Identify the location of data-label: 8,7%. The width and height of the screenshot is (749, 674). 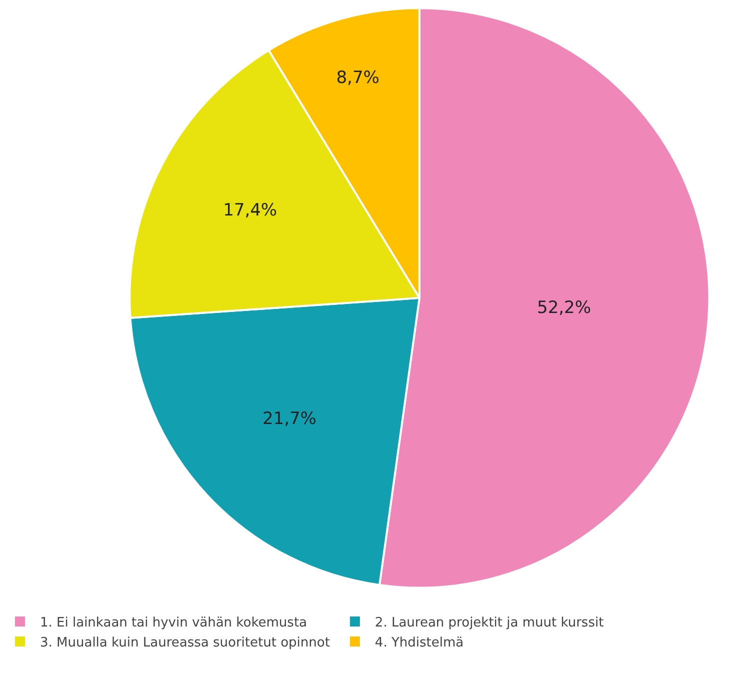
(358, 78).